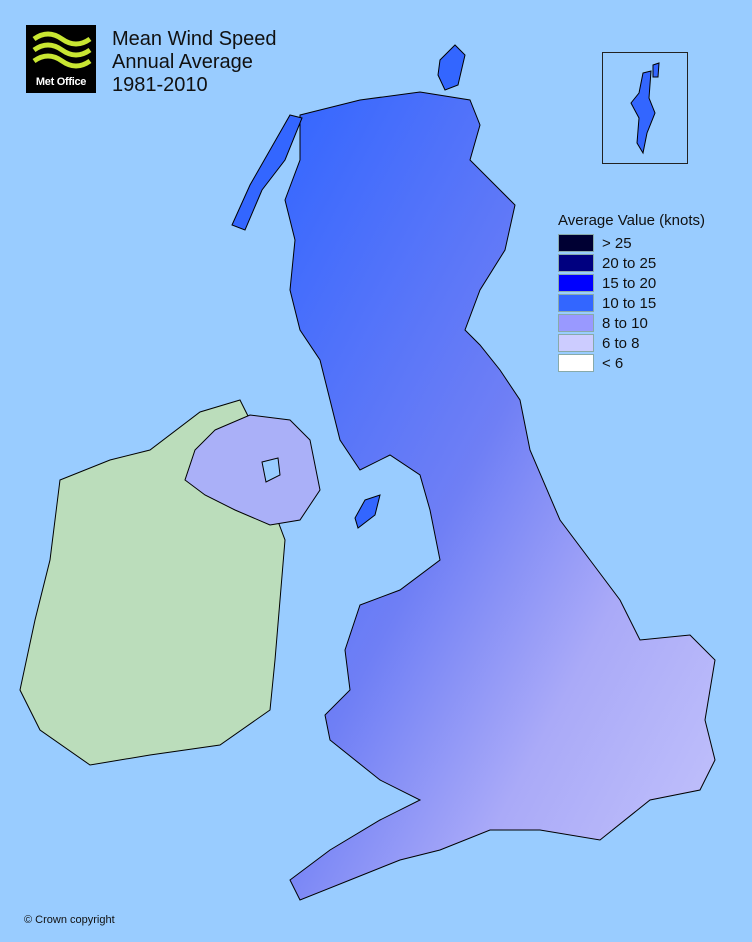 Image resolution: width=752 pixels, height=942 pixels. I want to click on title-line-3: 1981-2010, so click(160, 85).